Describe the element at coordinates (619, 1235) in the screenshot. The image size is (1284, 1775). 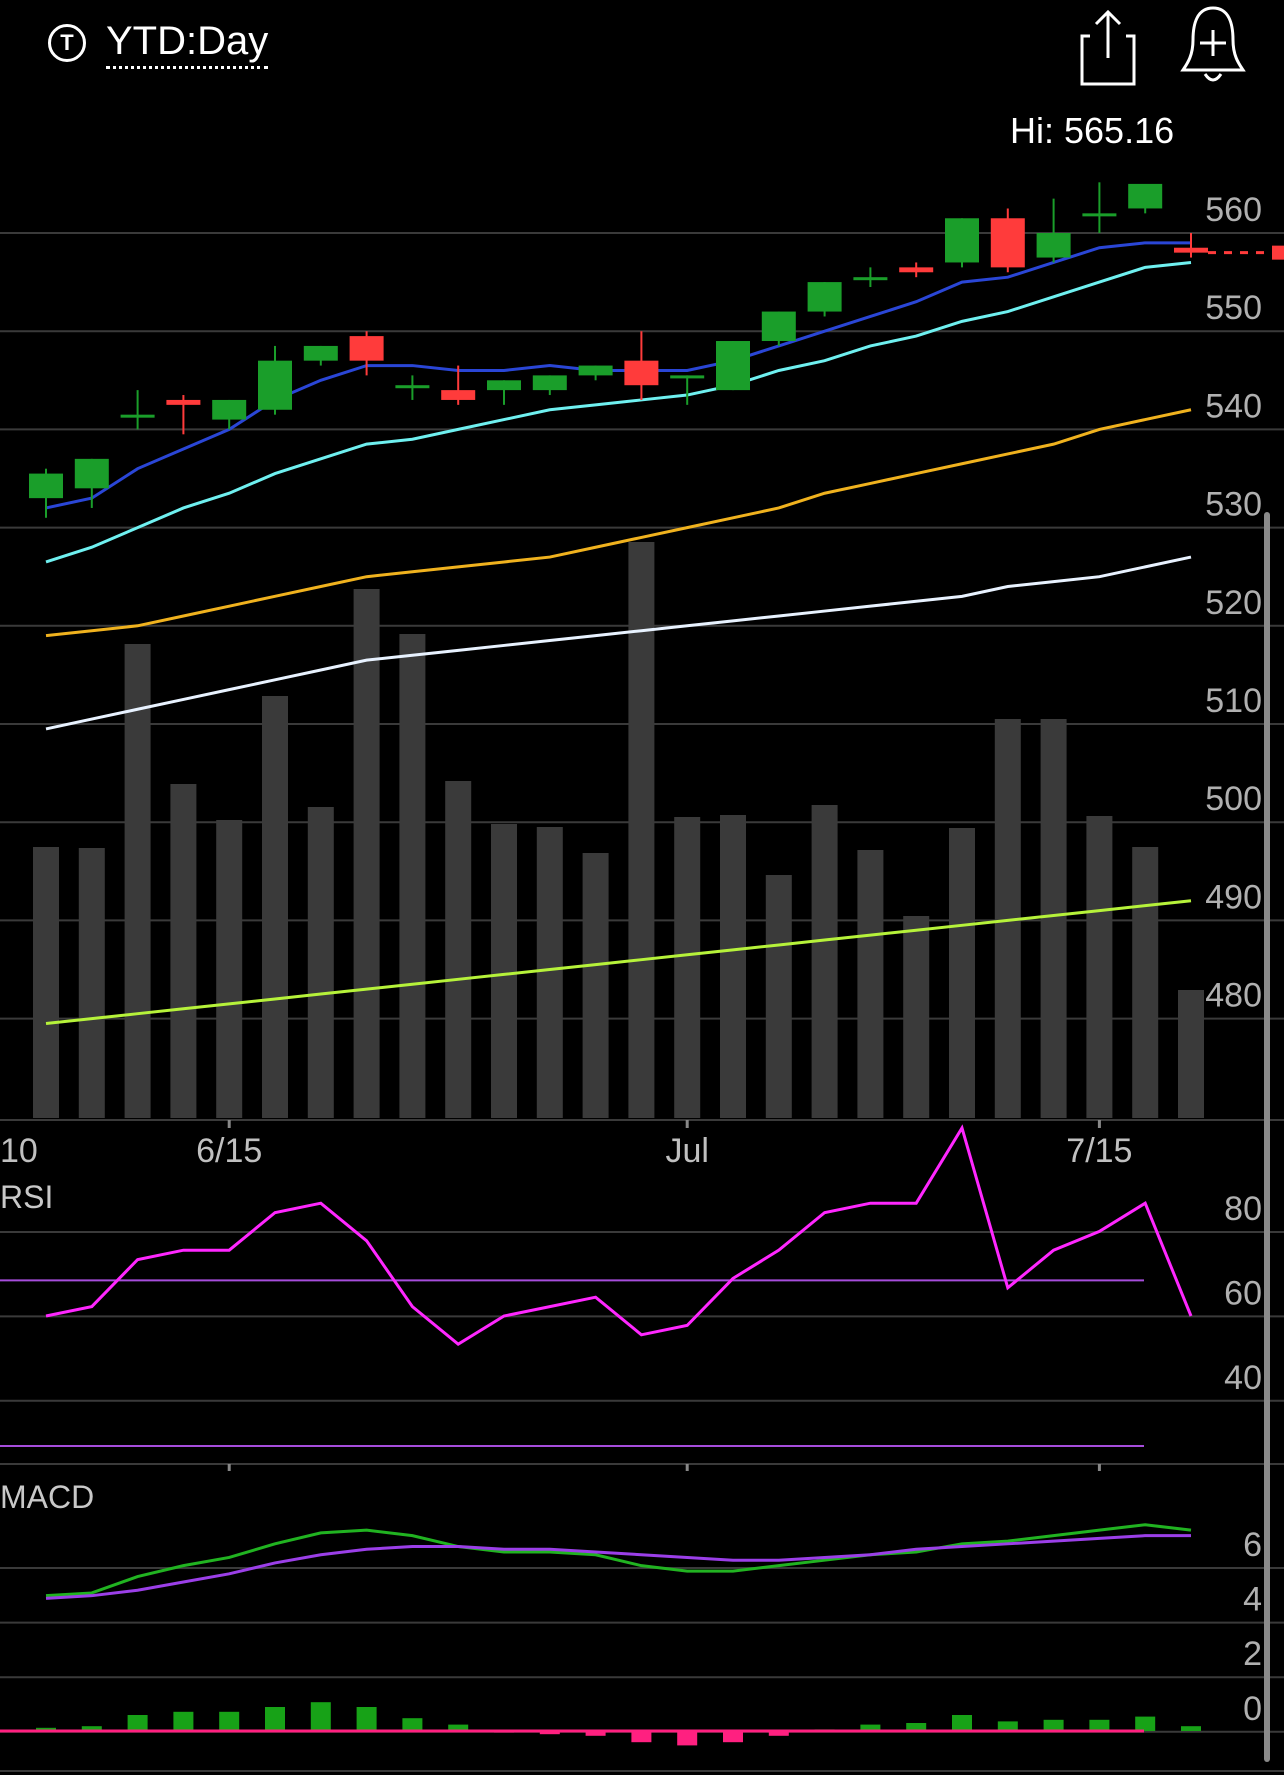
I see `rsi-line` at that location.